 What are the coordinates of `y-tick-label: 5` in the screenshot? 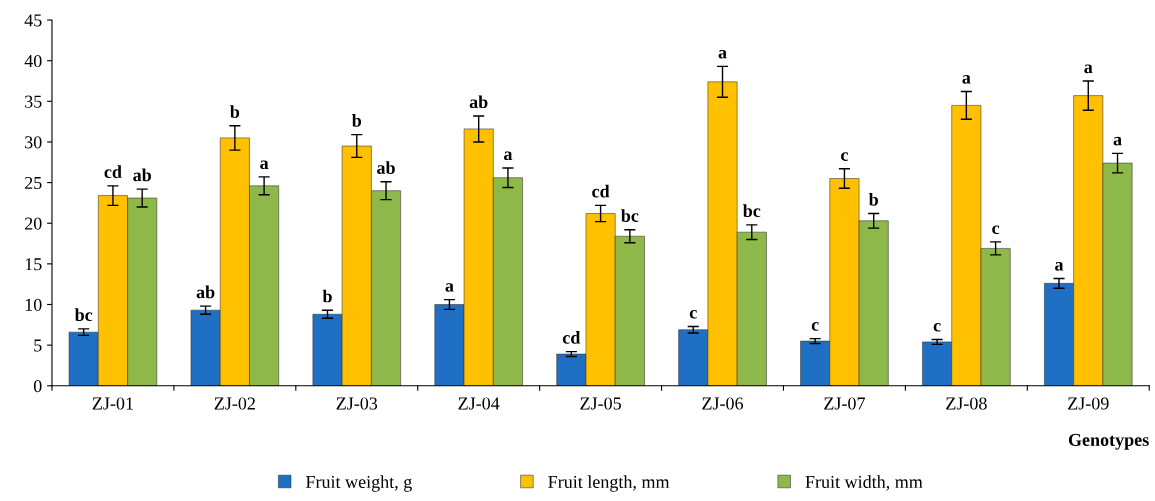 It's located at (38, 345).